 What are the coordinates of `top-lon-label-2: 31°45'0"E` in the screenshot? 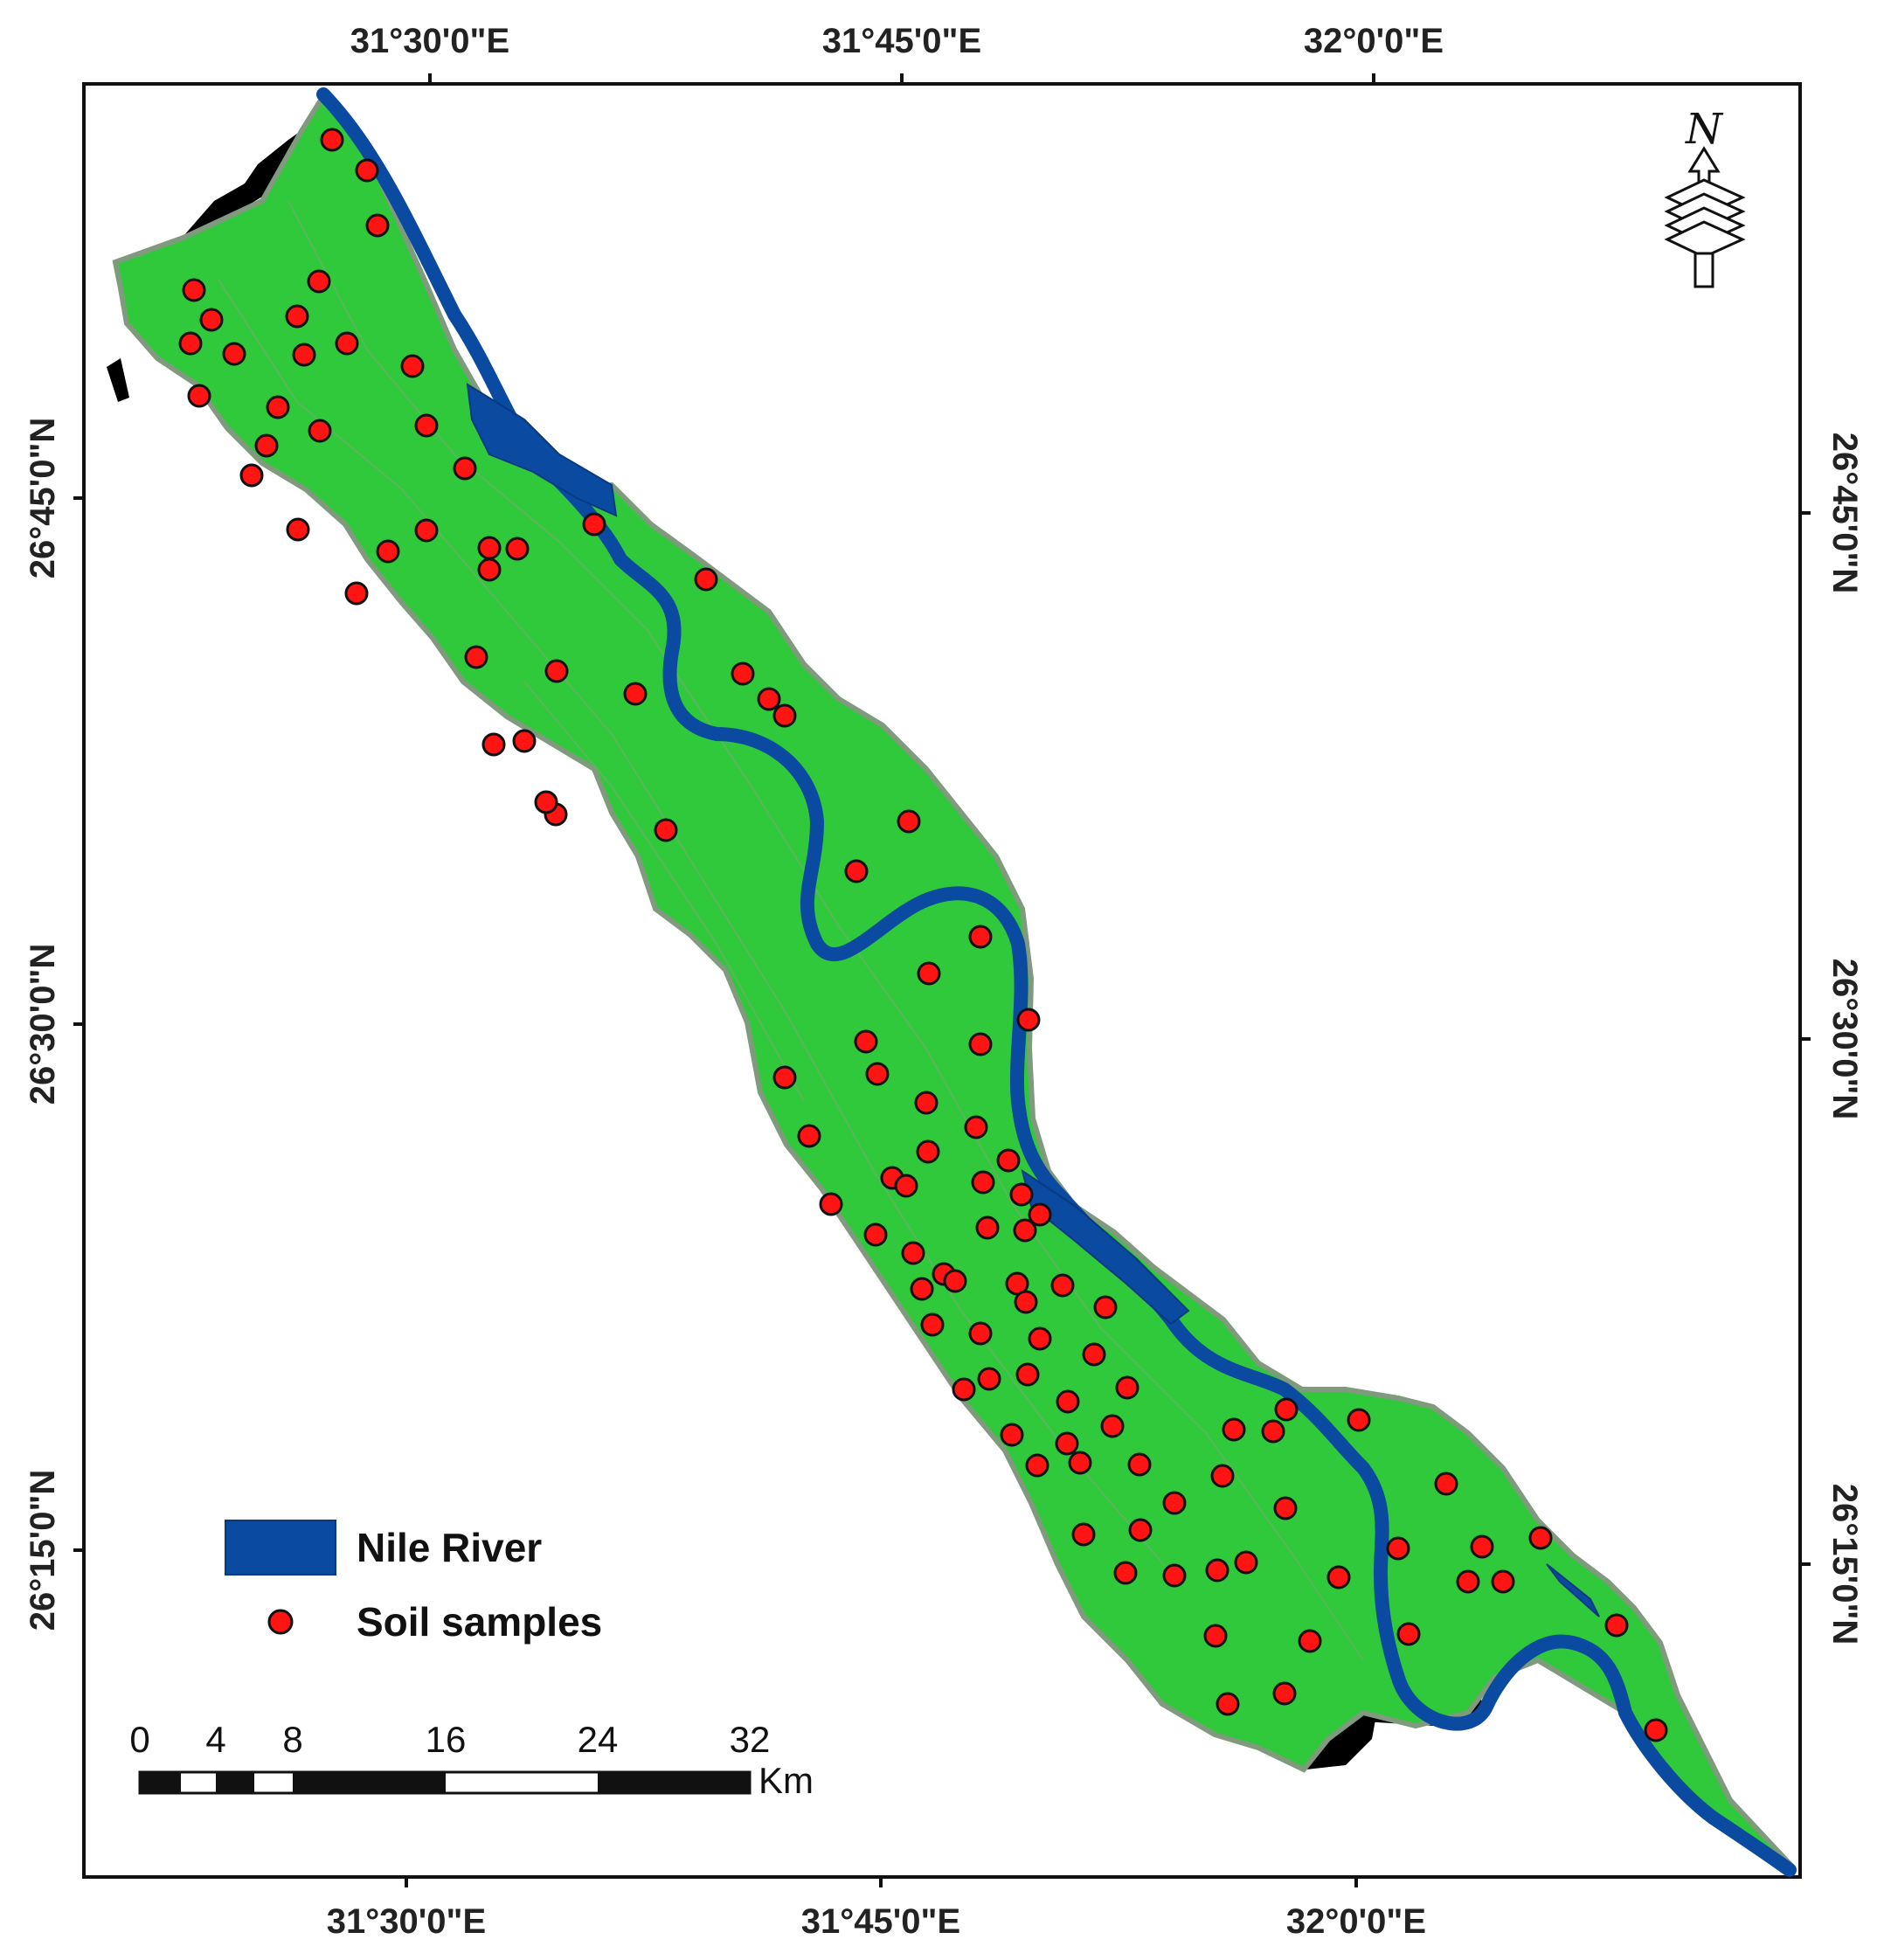 It's located at (901, 41).